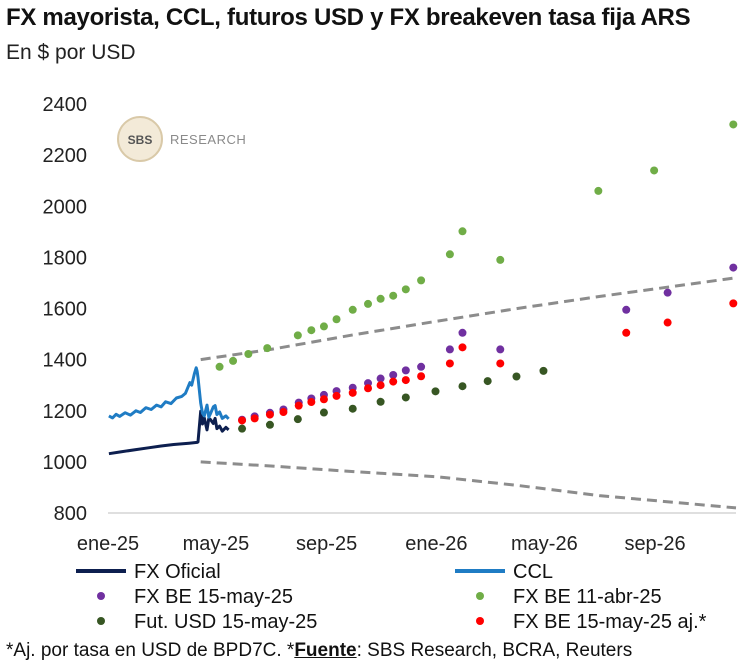  What do you see at coordinates (494, 650) in the screenshot?
I see `footnote-source: : SBS Research, BCRA, Reuters` at bounding box center [494, 650].